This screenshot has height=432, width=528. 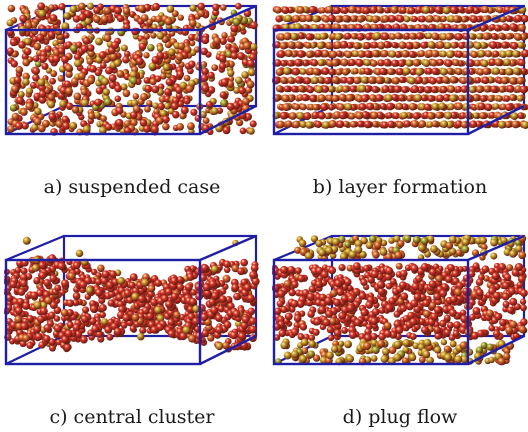 I want to click on particle-render-cluster, so click(x=132, y=300).